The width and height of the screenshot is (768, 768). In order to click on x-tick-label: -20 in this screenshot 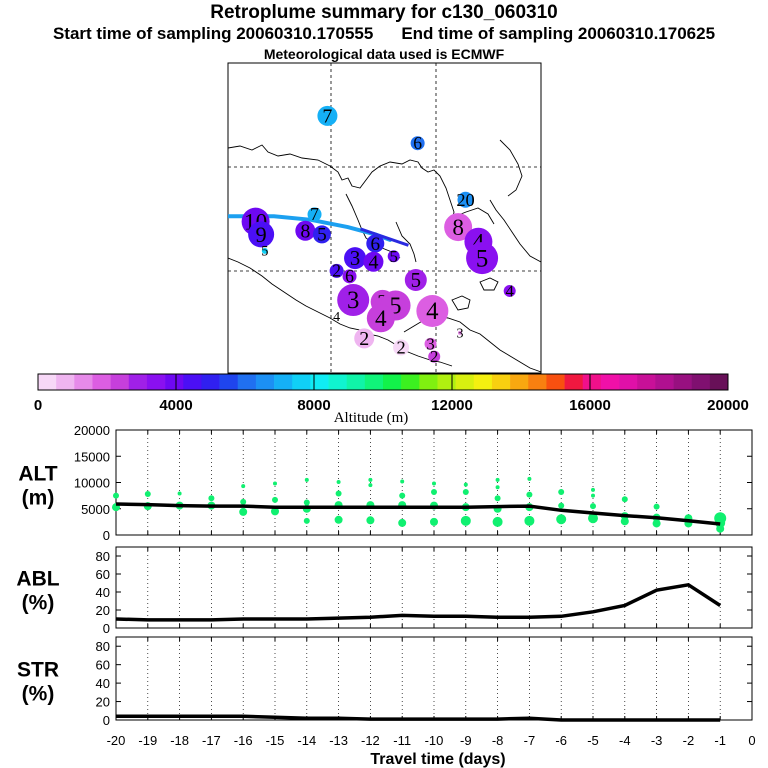, I will do `click(116, 740)`.